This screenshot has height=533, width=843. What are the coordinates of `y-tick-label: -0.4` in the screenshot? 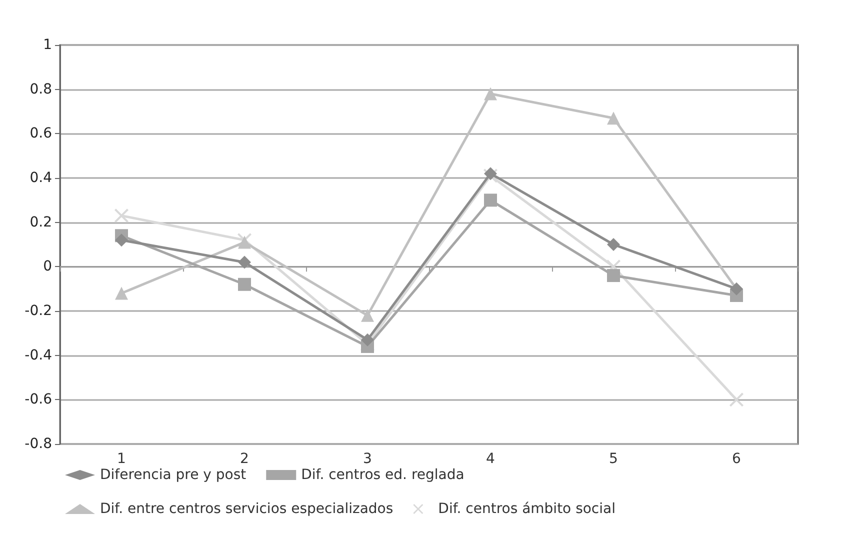 It's located at (38, 355).